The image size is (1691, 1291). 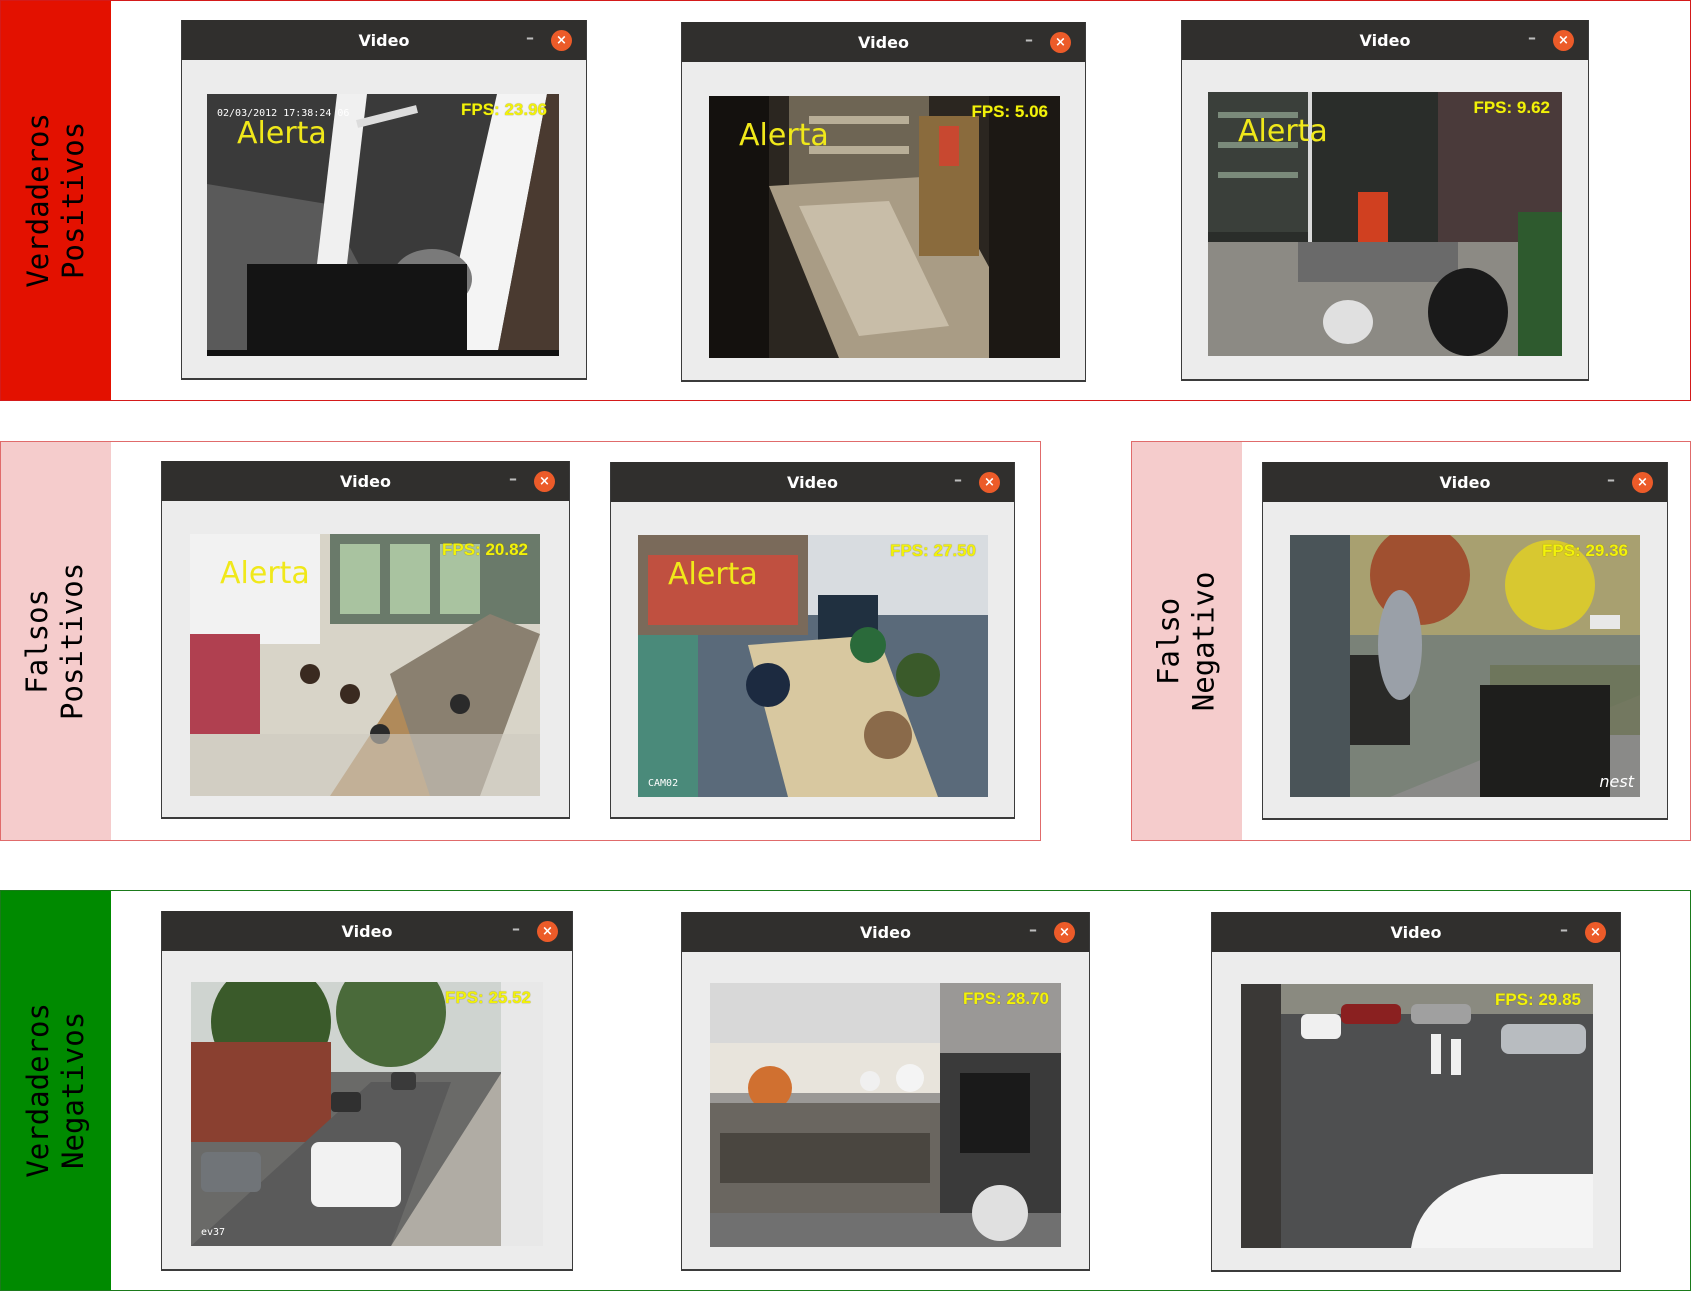 What do you see at coordinates (933, 550) in the screenshot?
I see `fps-overlay: FPS: 27.50` at bounding box center [933, 550].